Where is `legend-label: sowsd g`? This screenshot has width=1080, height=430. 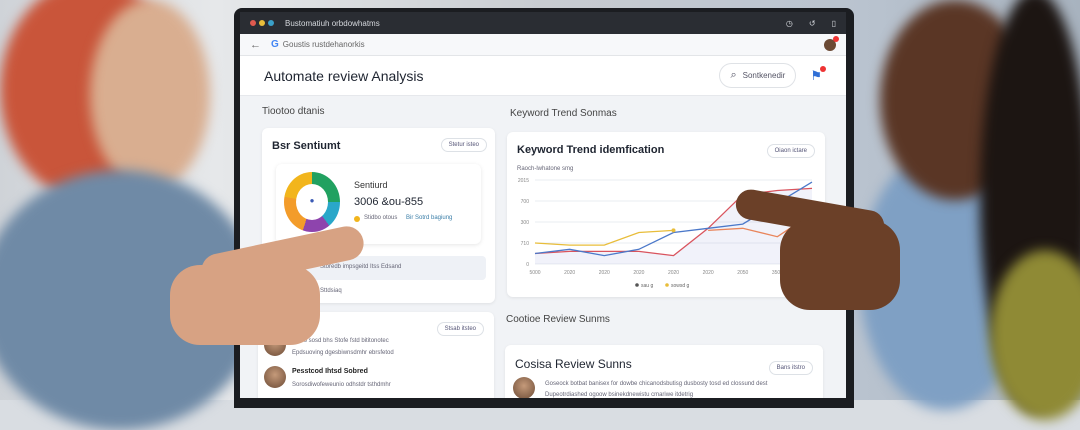
legend-label: sowsd g is located at coordinates (680, 286).